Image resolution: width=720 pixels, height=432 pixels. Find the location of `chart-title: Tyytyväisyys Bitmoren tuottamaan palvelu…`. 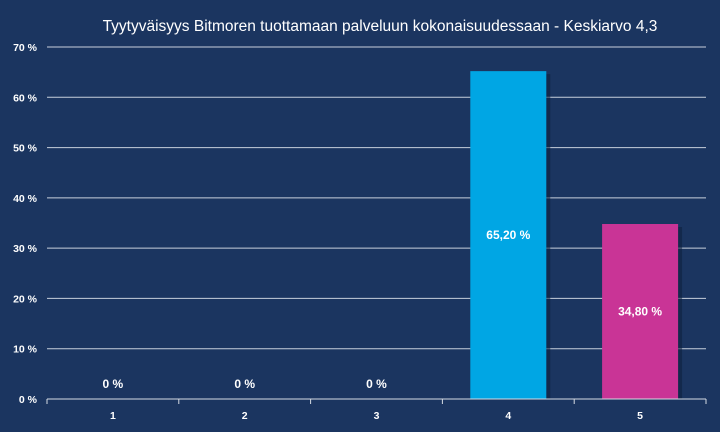

chart-title: Tyytyväisyys Bitmoren tuottamaan palvelu… is located at coordinates (380, 26).